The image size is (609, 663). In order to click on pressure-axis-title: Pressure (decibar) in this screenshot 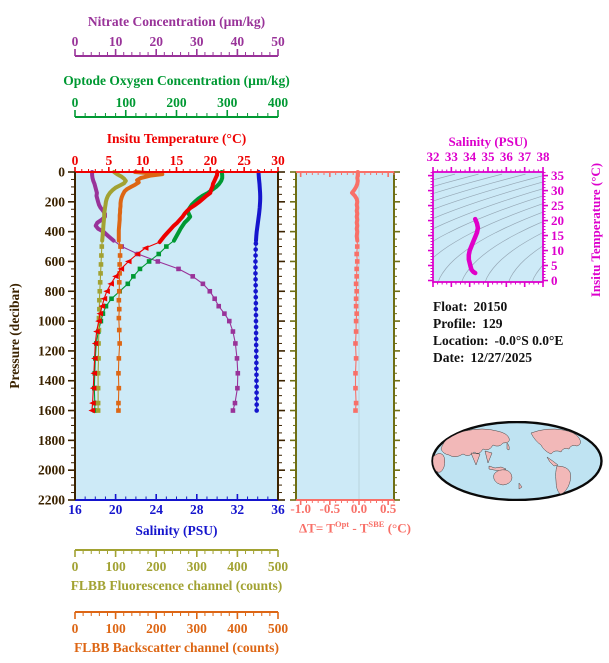, I will do `click(14, 336)`.